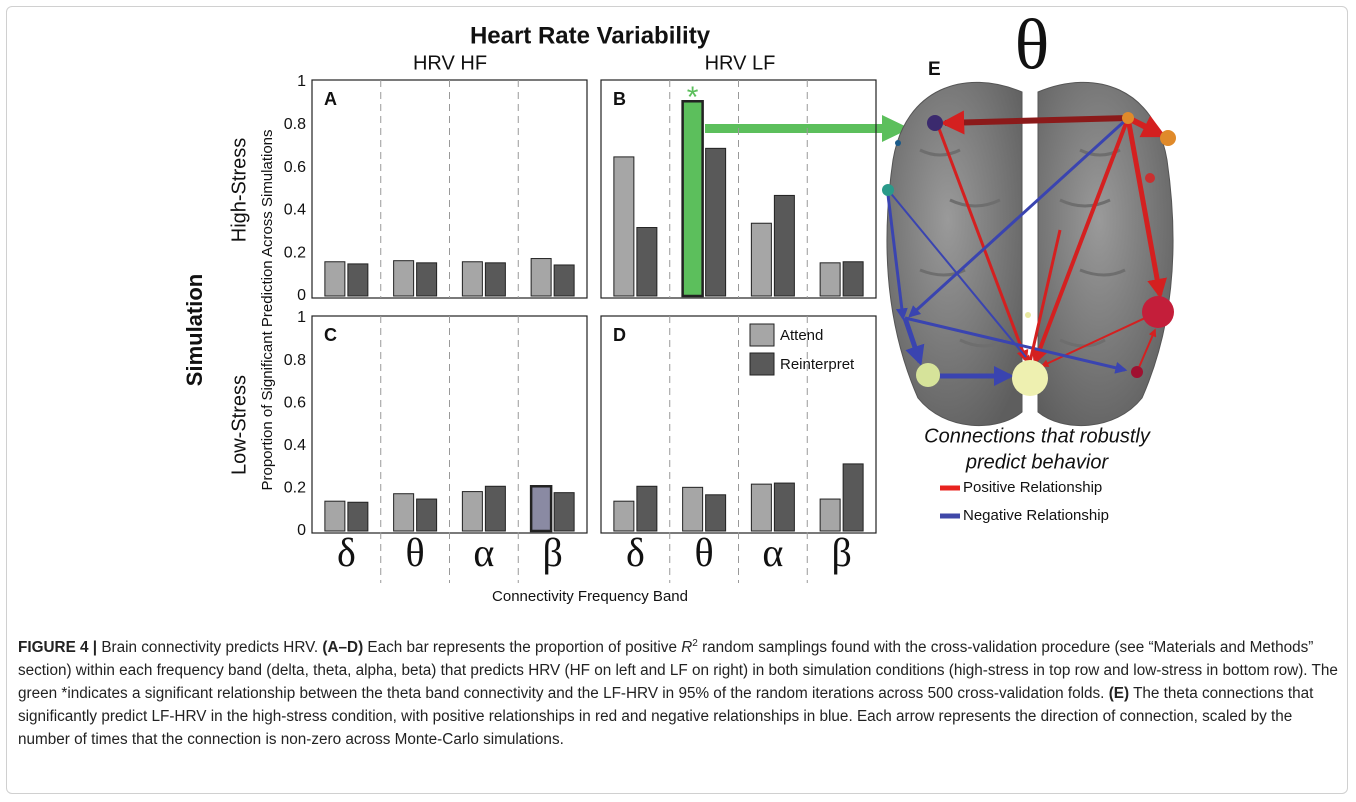 The width and height of the screenshot is (1356, 802). What do you see at coordinates (687, 647) in the screenshot?
I see `caption-text: R` at bounding box center [687, 647].